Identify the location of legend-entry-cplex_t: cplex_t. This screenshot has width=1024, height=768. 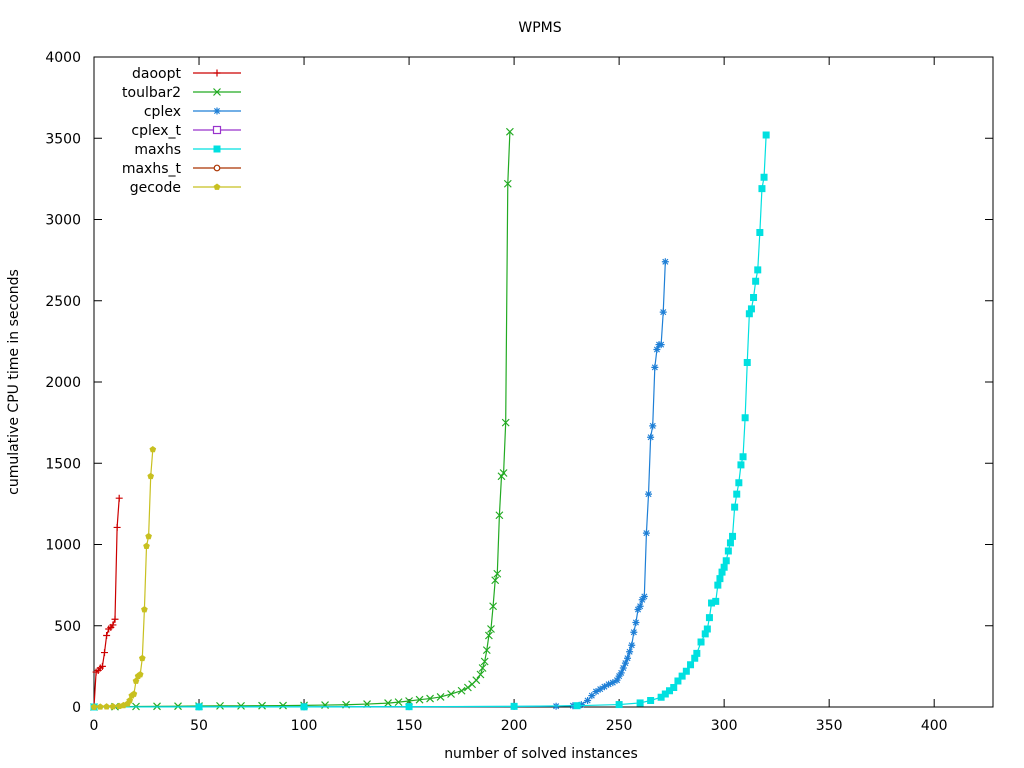
(186, 131).